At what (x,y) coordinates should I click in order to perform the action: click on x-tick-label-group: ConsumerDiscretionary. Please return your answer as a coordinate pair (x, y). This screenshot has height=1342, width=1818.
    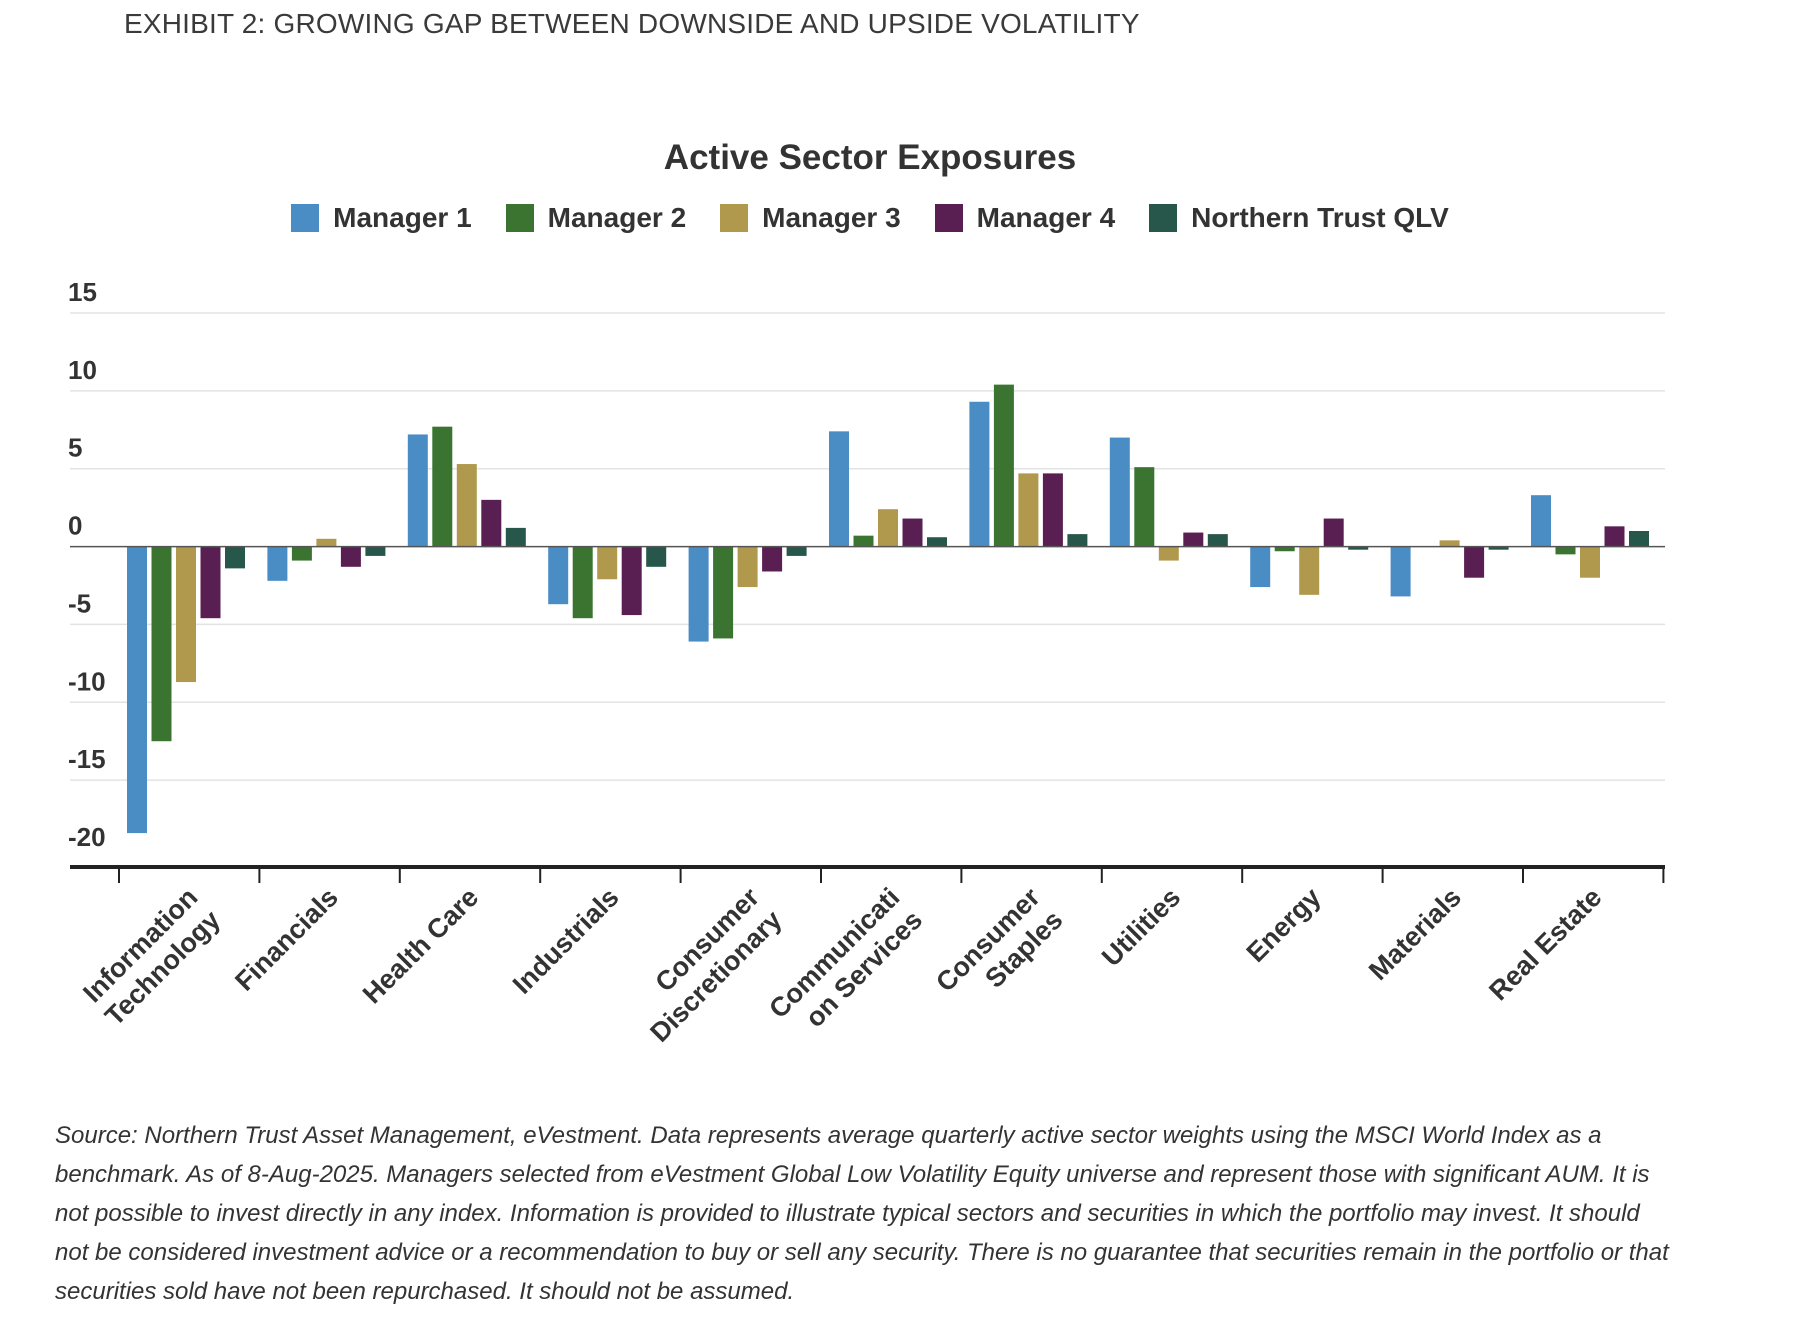
    Looking at the image, I should click on (705, 965).